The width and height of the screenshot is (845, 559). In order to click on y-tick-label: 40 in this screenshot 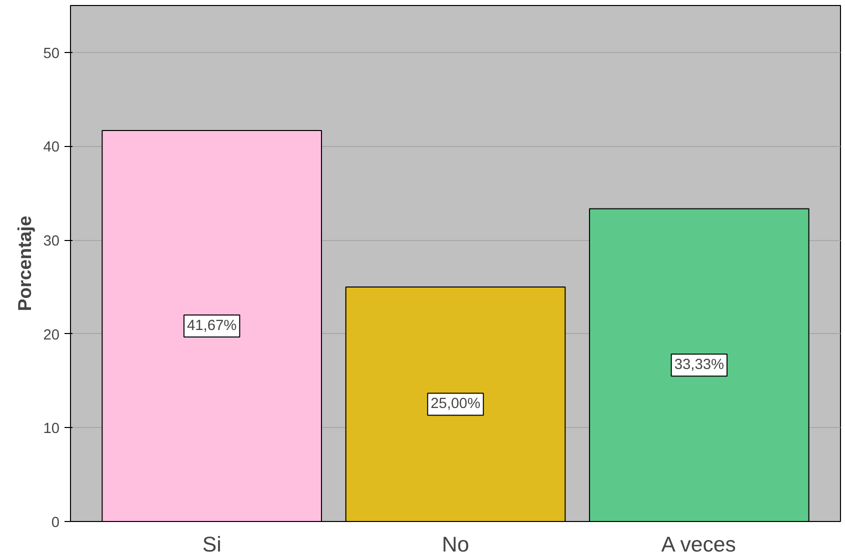, I will do `click(51, 148)`.